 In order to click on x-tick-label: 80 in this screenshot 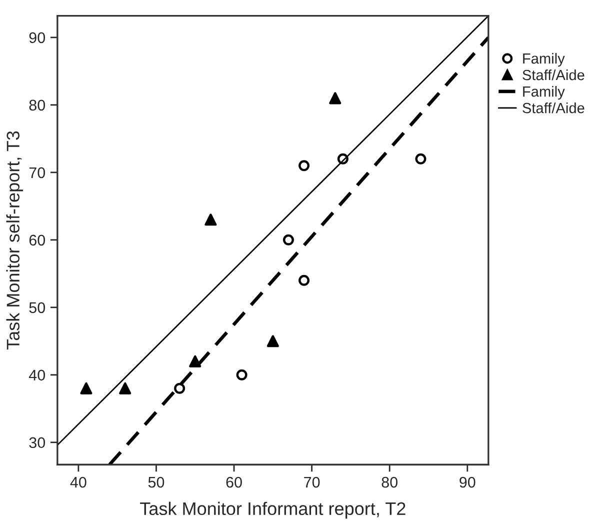, I will do `click(390, 482)`.